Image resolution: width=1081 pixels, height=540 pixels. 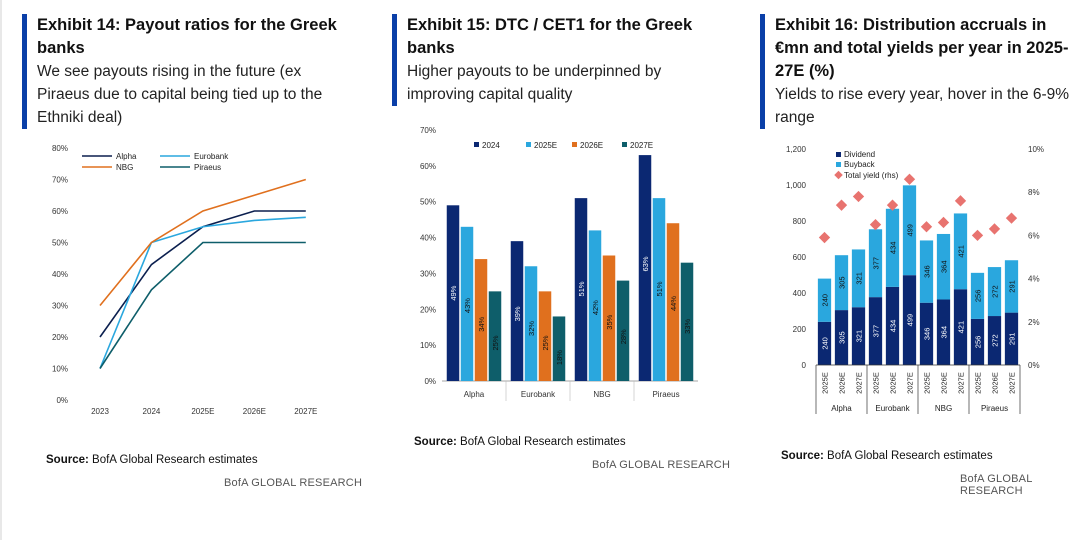 I want to click on y-tick-label: 50%, so click(x=60, y=243).